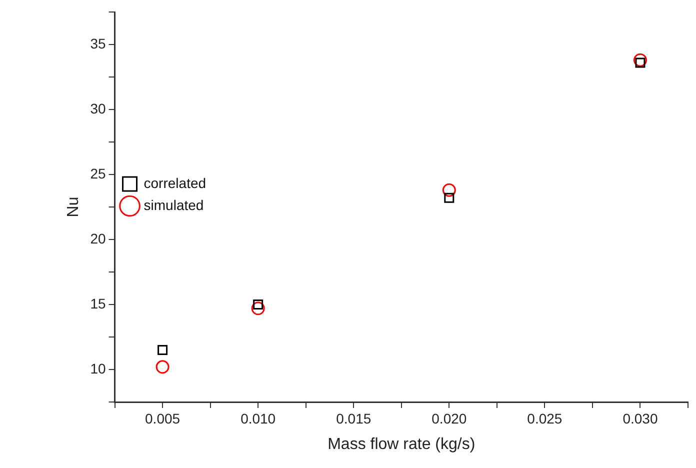  I want to click on y-tick-label: 10, so click(98, 368).